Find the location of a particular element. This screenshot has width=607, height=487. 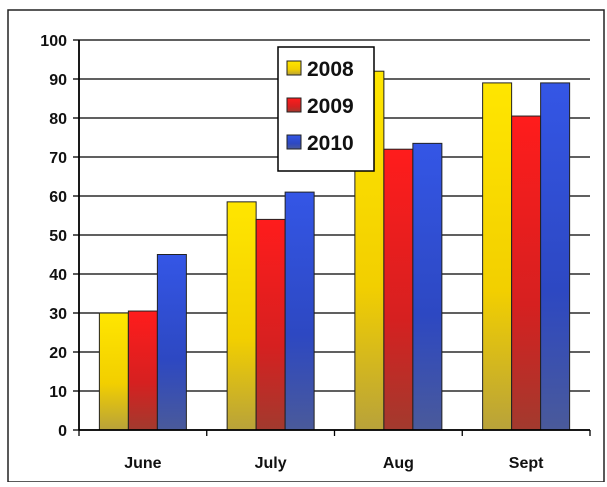

legend-label-2009: 2009 is located at coordinates (330, 106).